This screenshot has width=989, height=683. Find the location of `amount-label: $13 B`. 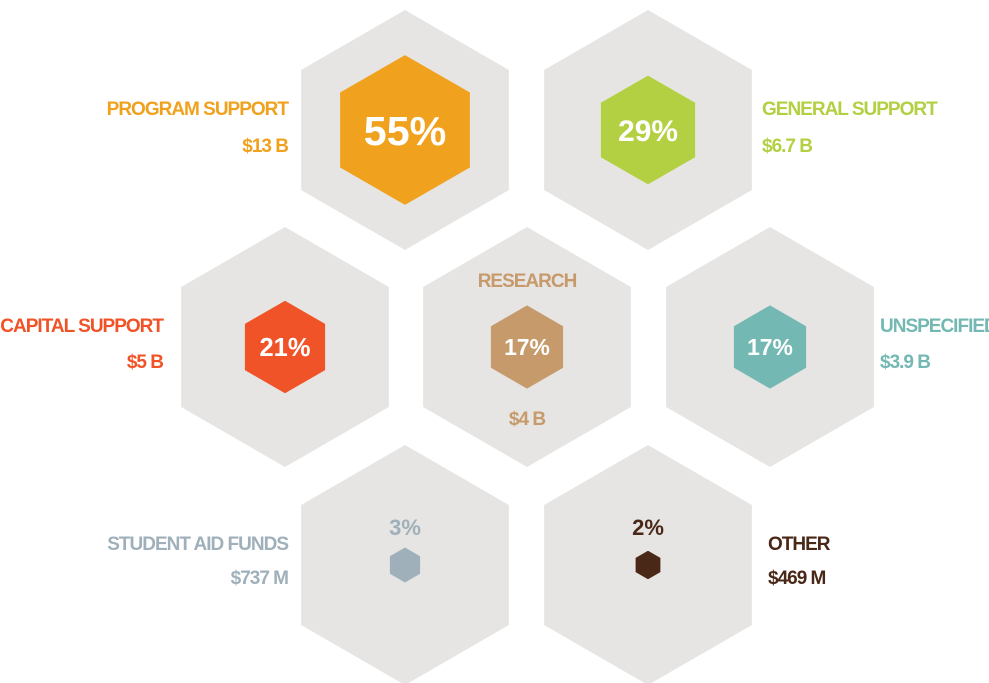

amount-label: $13 B is located at coordinates (265, 146).